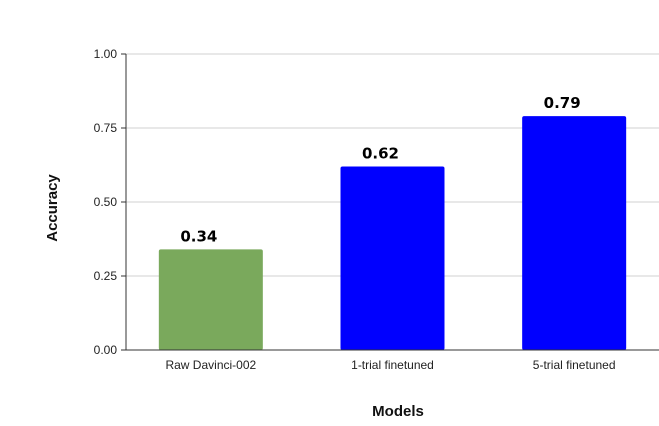 Image resolution: width=659 pixels, height=426 pixels. Describe the element at coordinates (106, 276) in the screenshot. I see `y-tick-label: 0.25` at that location.